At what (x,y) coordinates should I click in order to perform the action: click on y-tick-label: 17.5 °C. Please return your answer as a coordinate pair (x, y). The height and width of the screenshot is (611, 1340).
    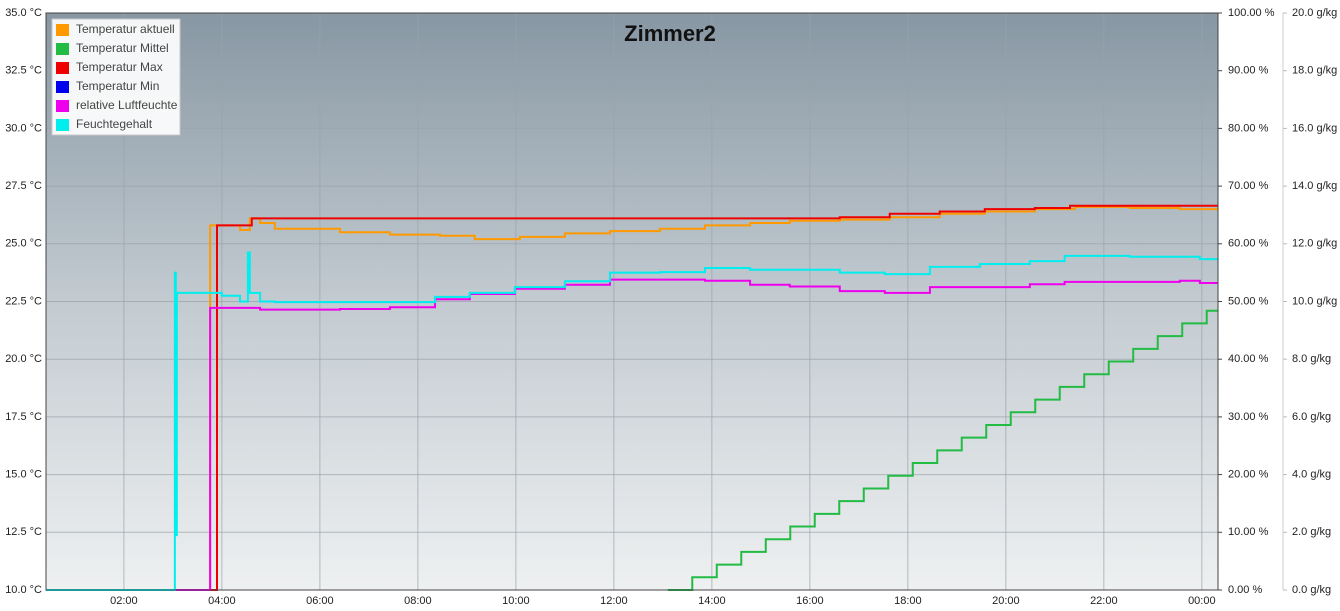
    Looking at the image, I should click on (23, 417).